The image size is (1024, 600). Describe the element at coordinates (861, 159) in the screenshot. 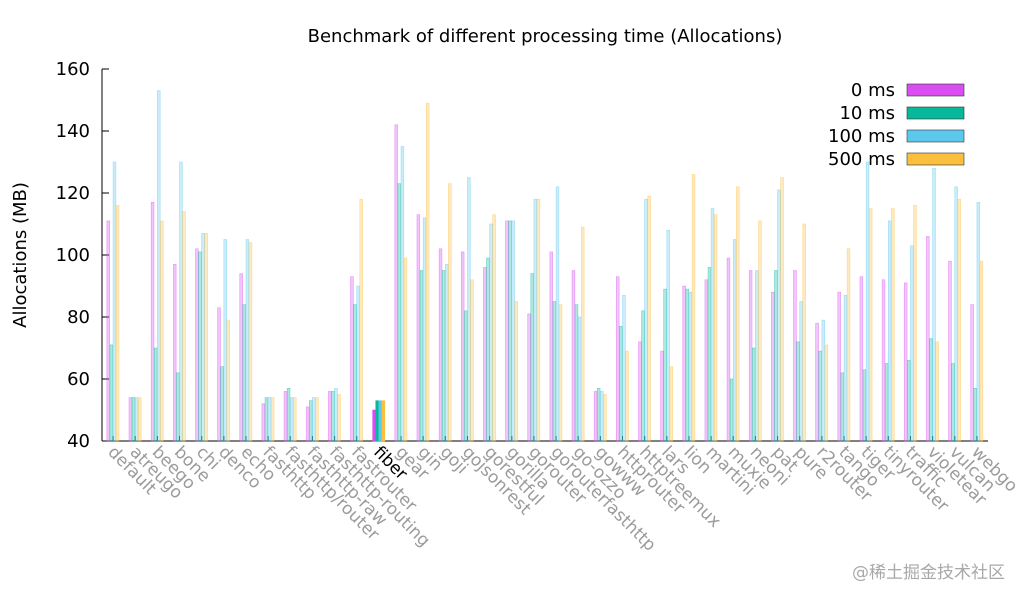

I see `legend-label: 500 ms` at that location.